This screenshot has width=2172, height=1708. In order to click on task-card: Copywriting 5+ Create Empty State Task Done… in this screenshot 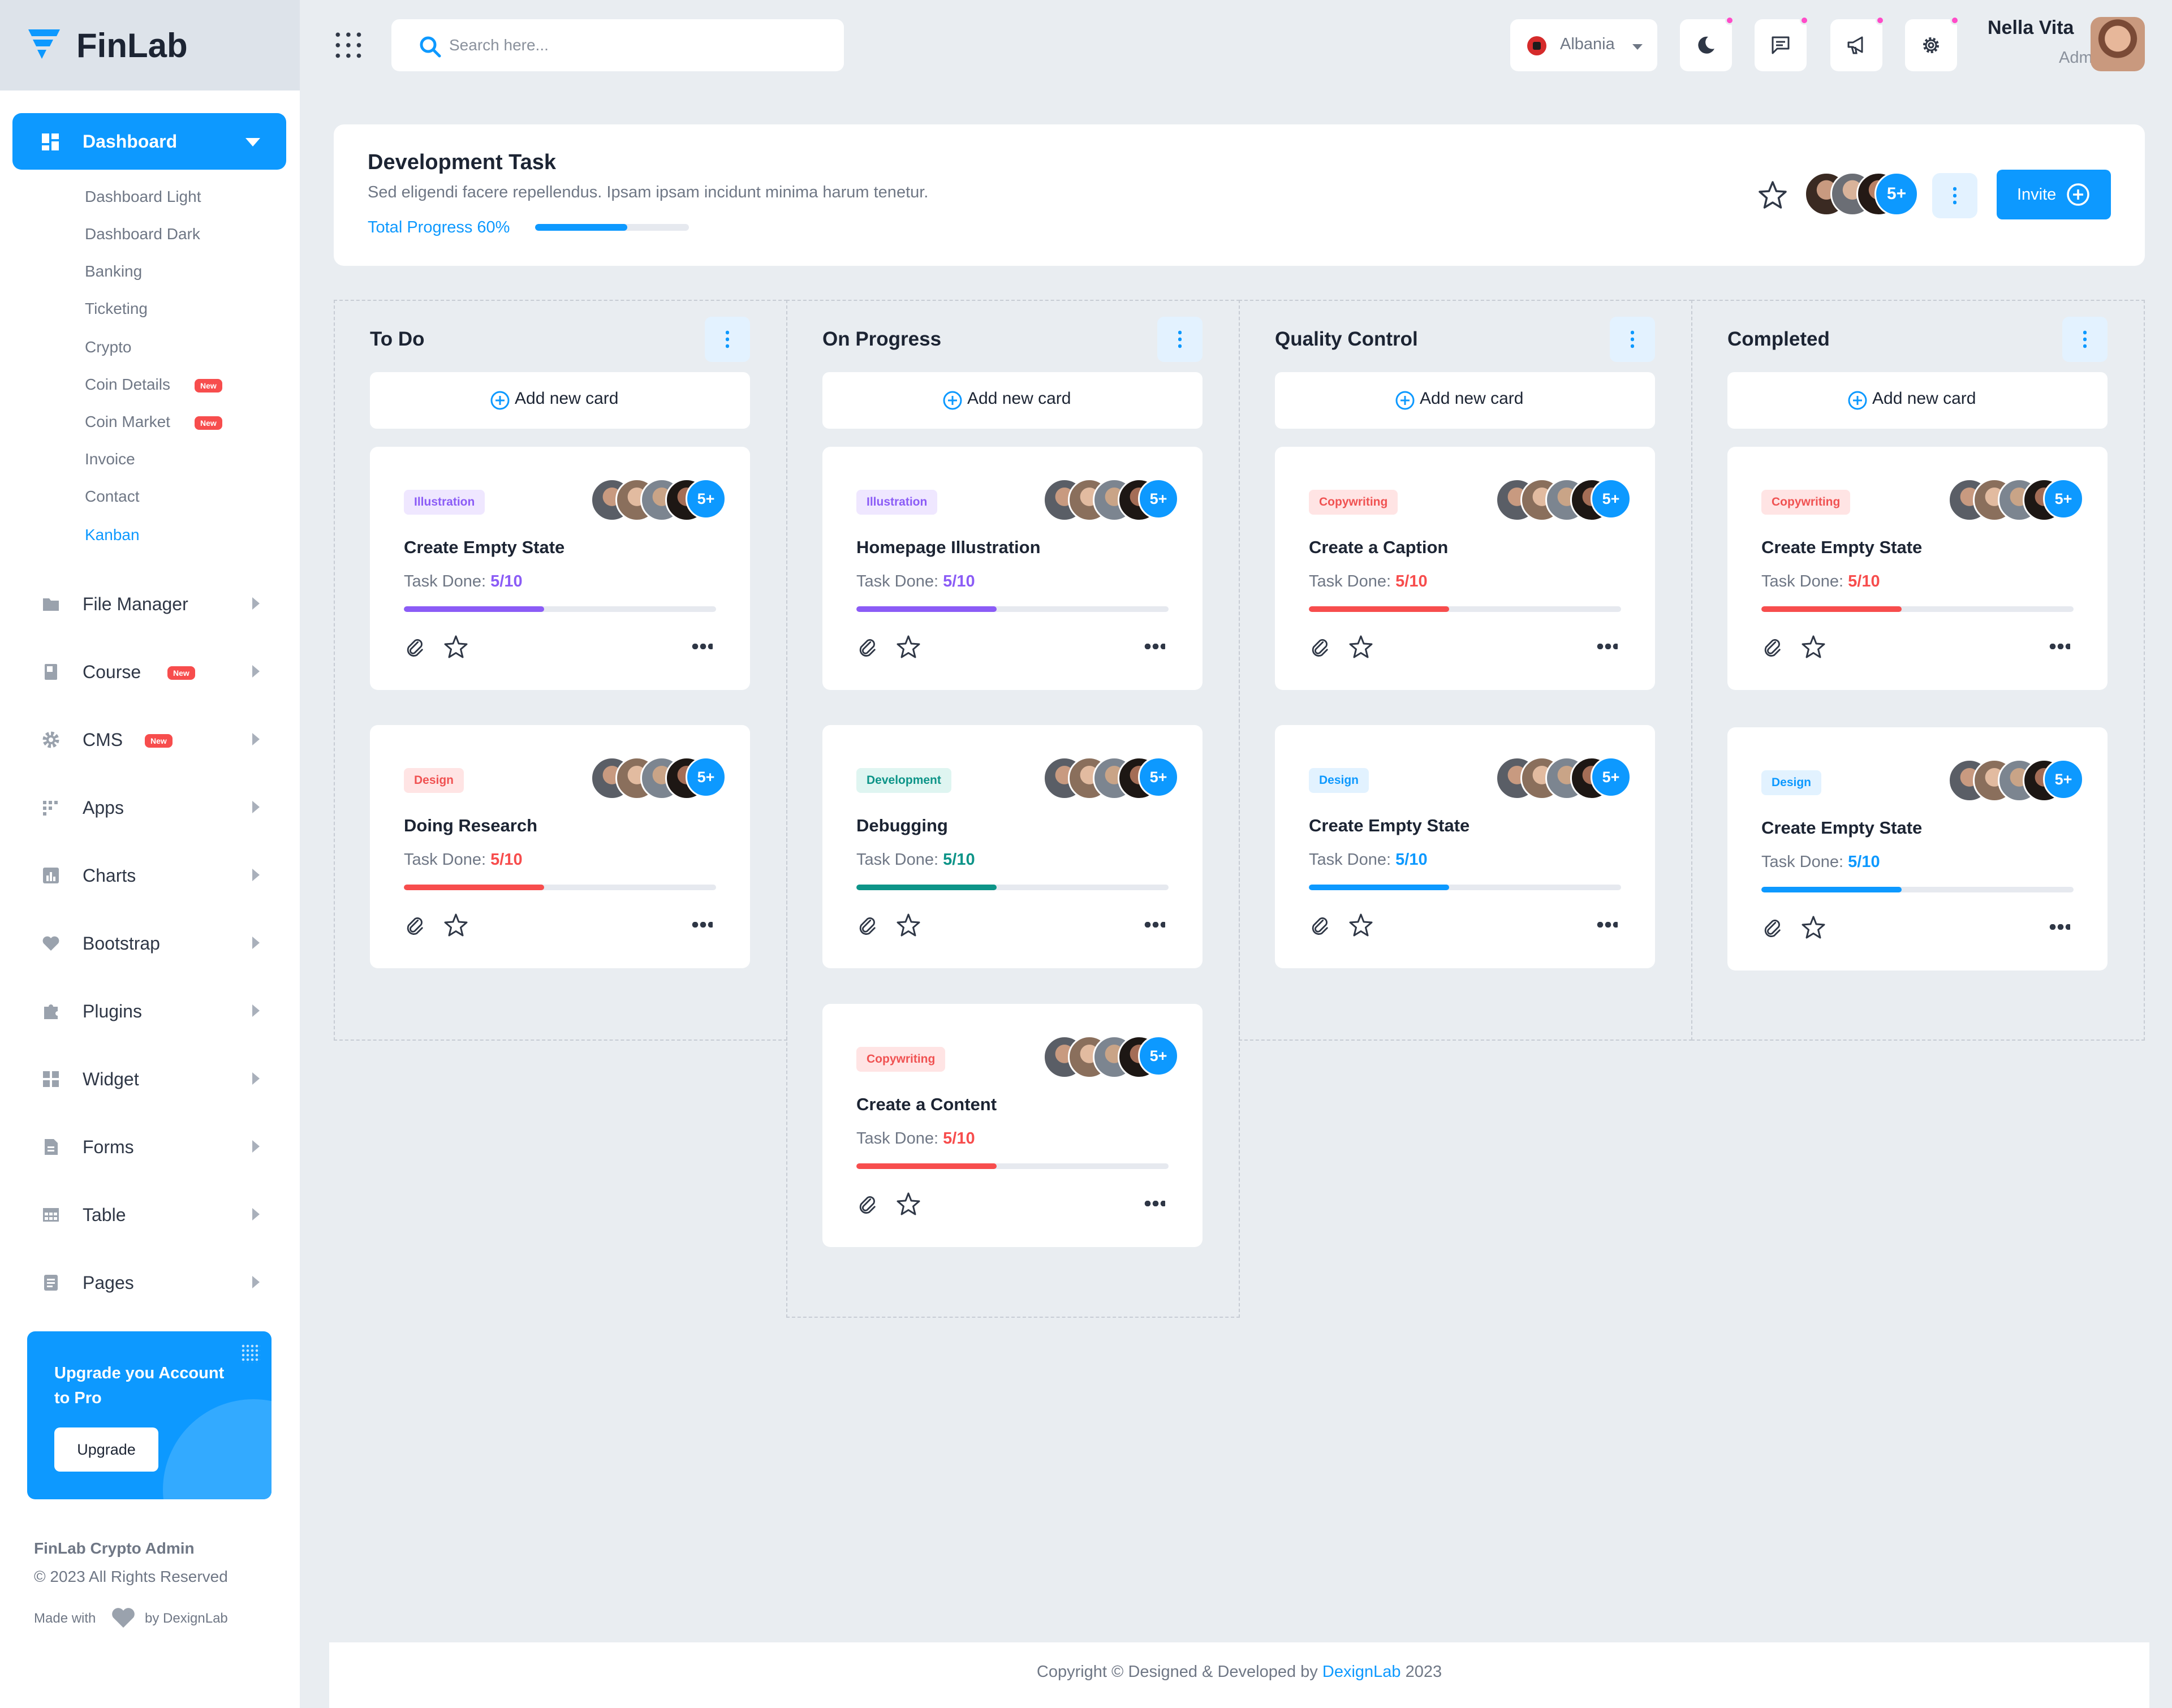, I will do `click(1917, 568)`.